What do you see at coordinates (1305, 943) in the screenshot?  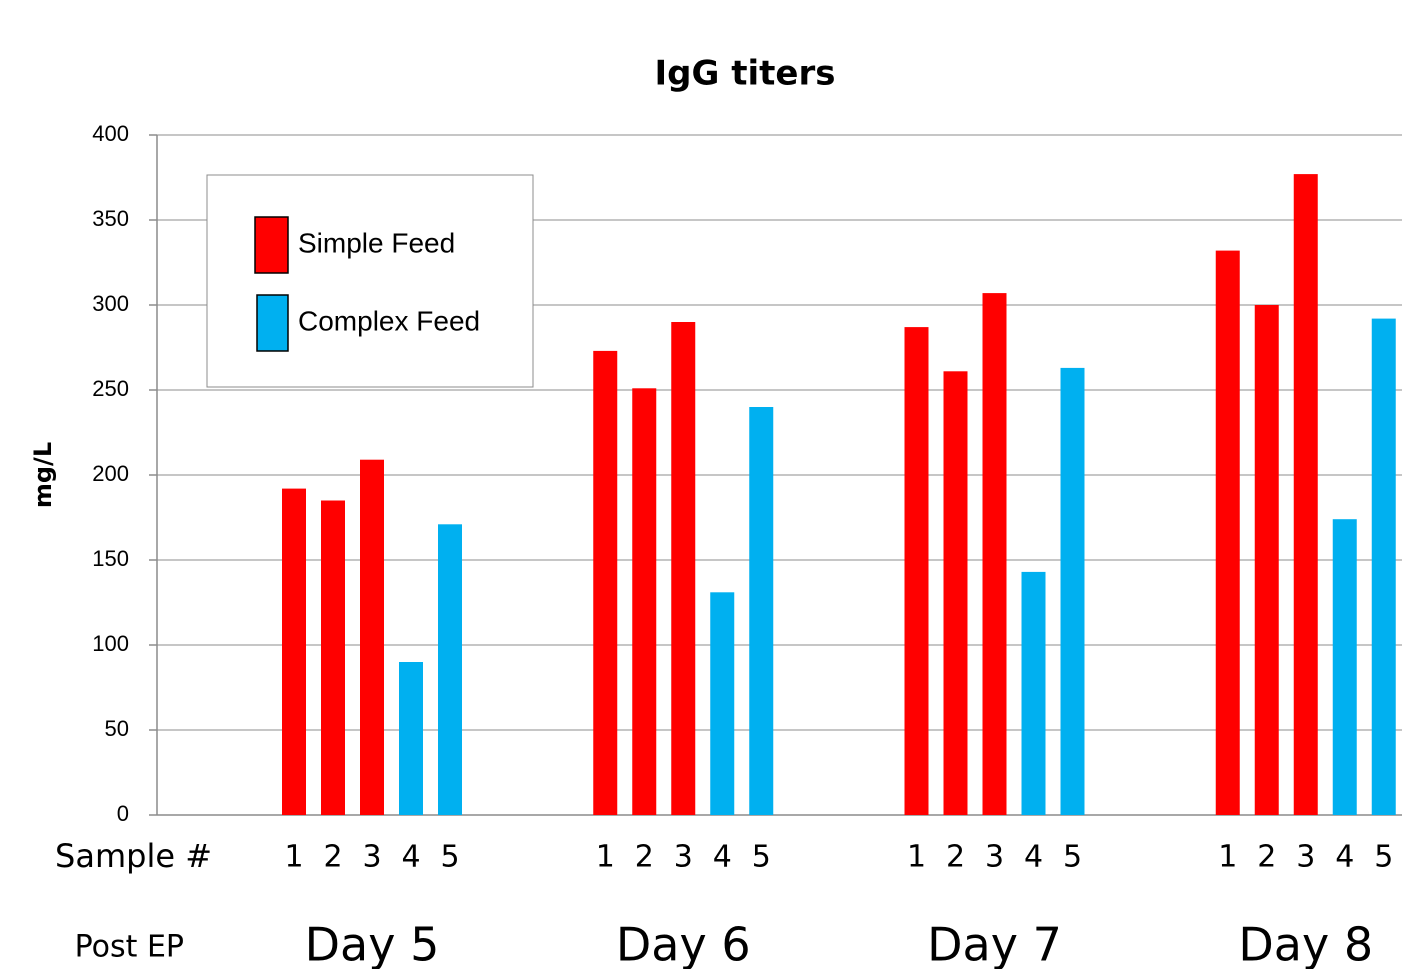 I see `group-label: Day 8` at bounding box center [1305, 943].